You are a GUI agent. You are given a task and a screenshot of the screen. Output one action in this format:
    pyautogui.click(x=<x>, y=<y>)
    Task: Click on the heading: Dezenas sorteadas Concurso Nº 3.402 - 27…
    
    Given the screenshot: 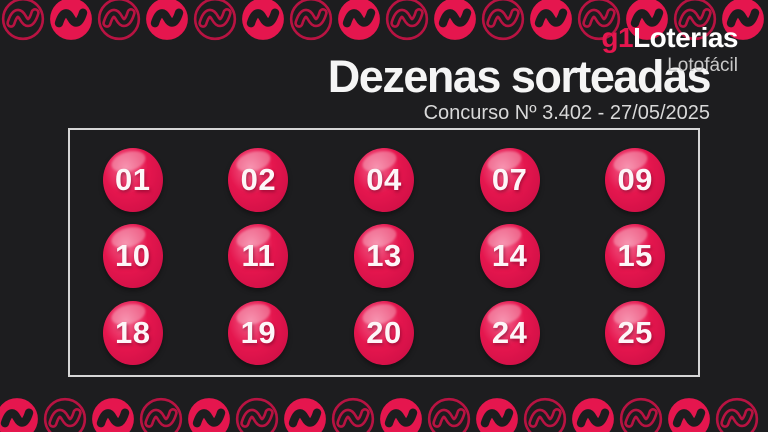 What is the action you would take?
    pyautogui.click(x=519, y=88)
    